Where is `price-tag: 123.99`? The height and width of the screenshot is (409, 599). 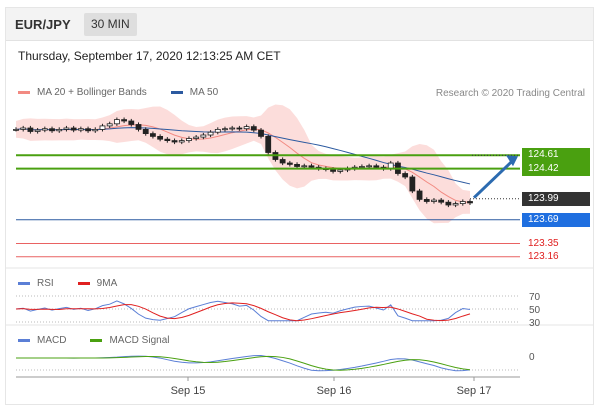 price-tag: 123.99 is located at coordinates (556, 198).